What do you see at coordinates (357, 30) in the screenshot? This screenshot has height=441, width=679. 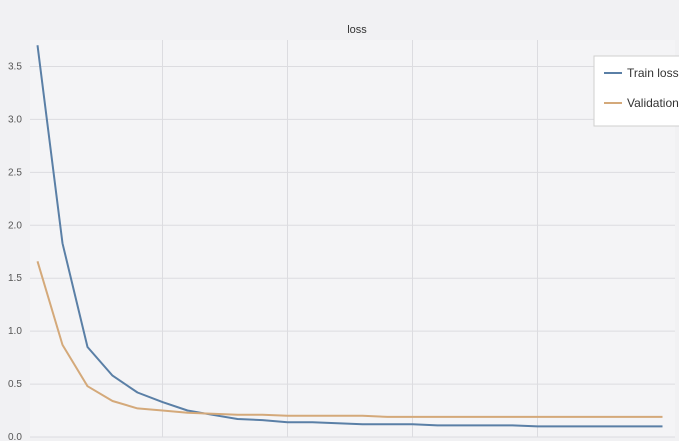 I see `chart-title: loss` at bounding box center [357, 30].